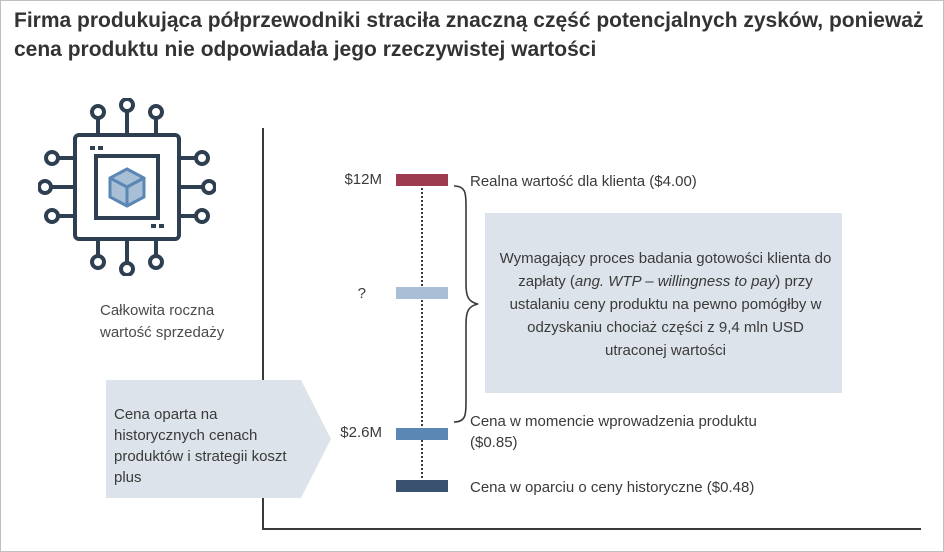 The height and width of the screenshot is (552, 944). I want to click on axis-label: Całkowita roczna wartość sprzedaży, so click(162, 321).